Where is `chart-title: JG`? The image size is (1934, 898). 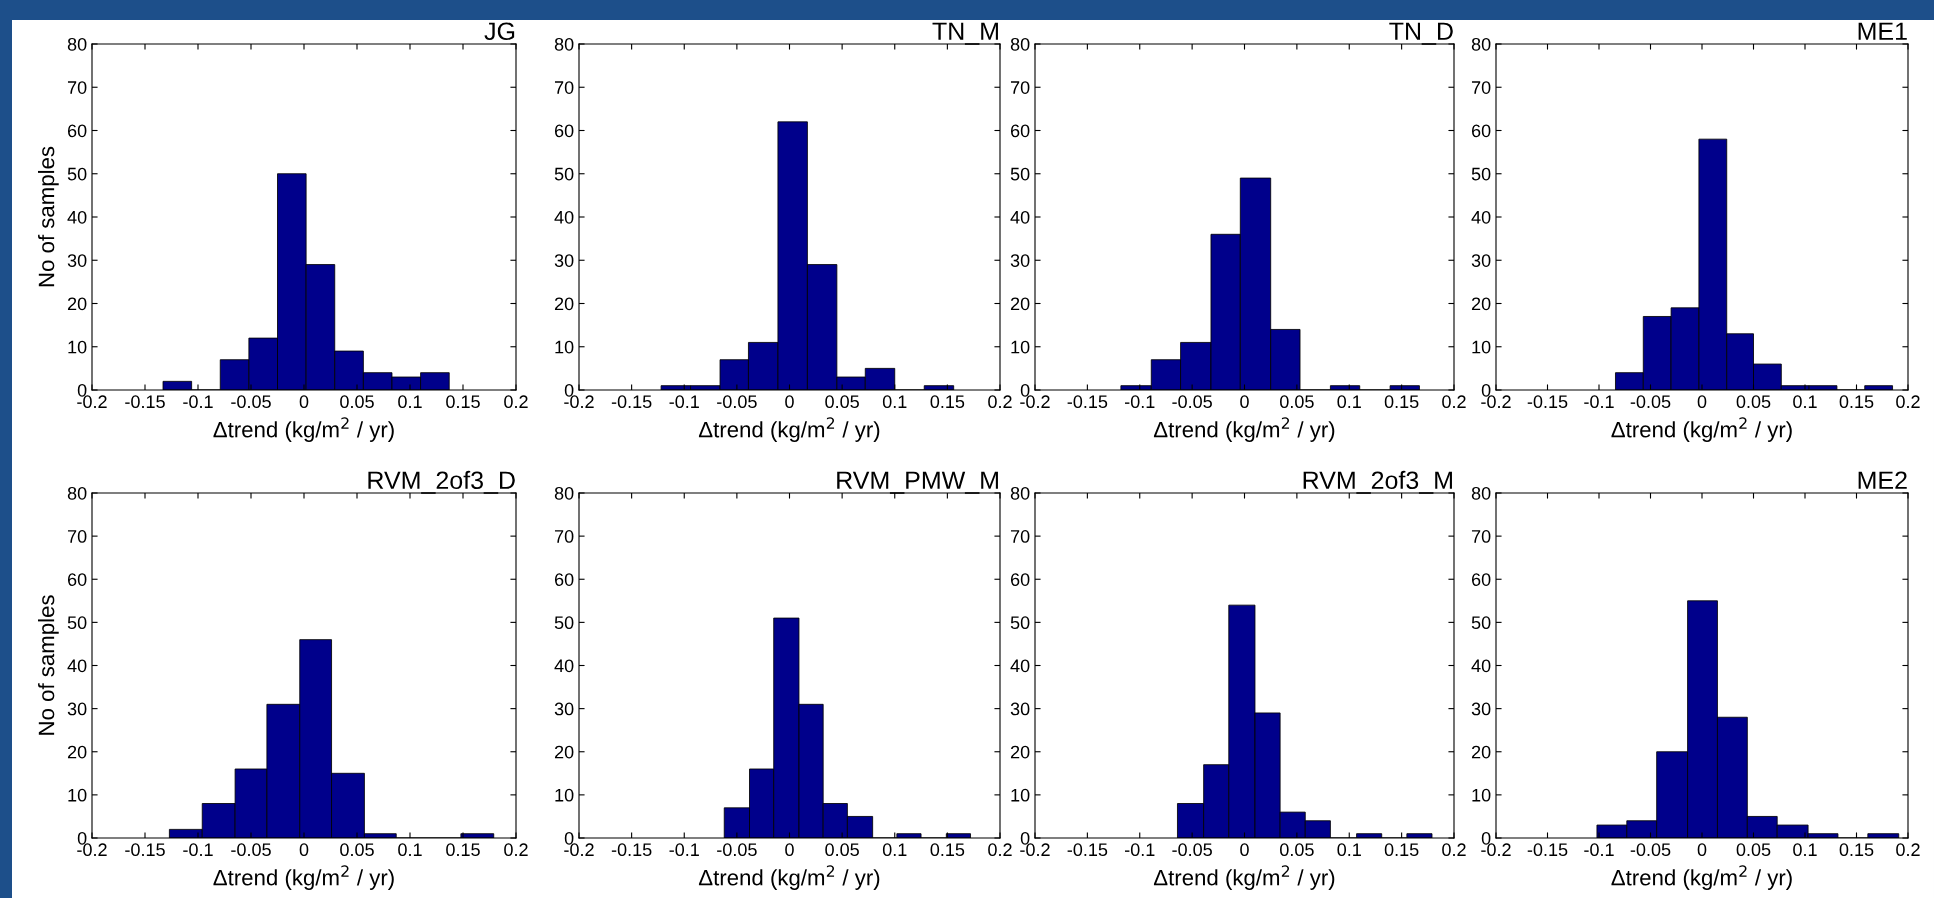
chart-title: JG is located at coordinates (499, 31).